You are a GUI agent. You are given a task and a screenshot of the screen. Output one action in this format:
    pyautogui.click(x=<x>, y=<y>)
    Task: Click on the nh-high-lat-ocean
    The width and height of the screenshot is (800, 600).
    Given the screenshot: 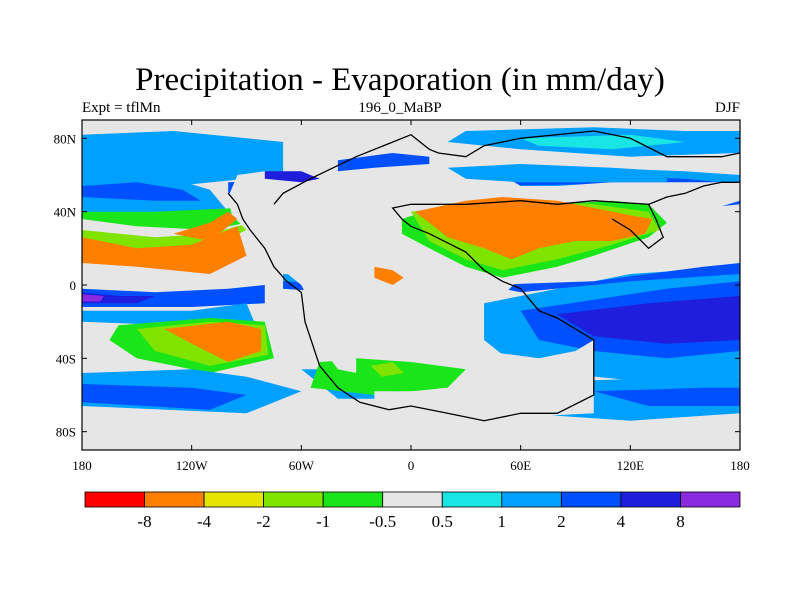 What is the action you would take?
    pyautogui.click(x=183, y=158)
    